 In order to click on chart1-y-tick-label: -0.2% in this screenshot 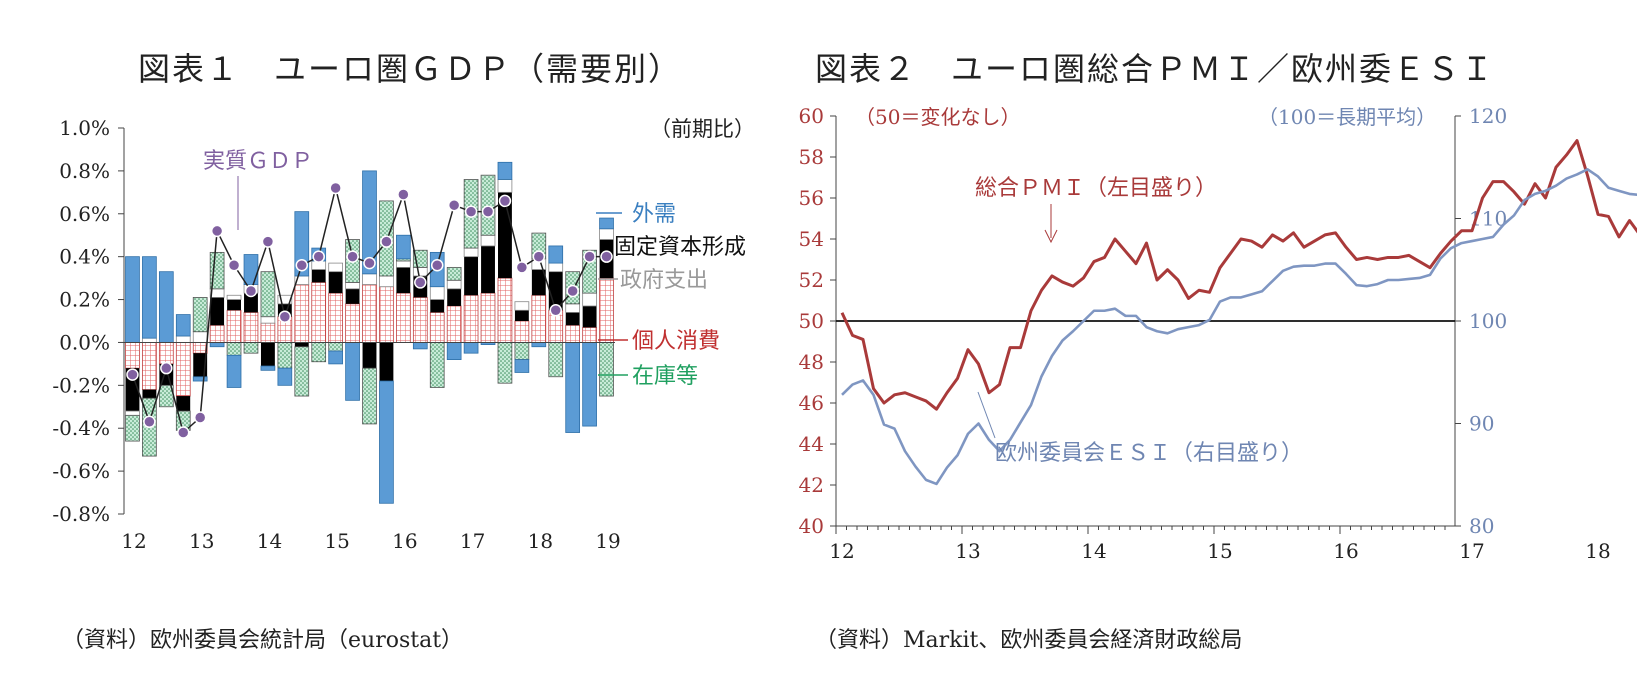, I will do `click(81, 385)`.